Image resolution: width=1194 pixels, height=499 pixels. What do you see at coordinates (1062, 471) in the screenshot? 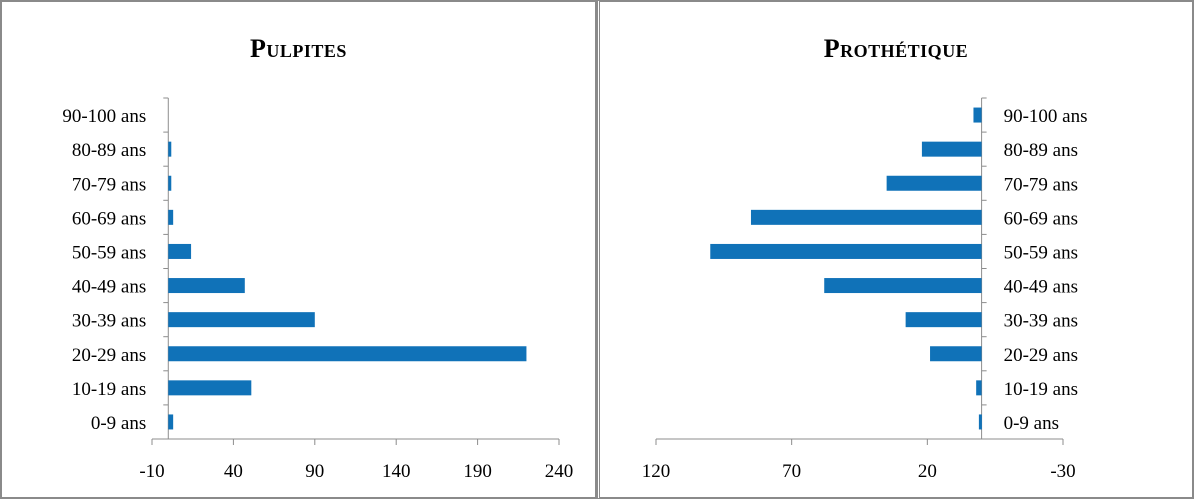
I see `value-tick-label: -30` at bounding box center [1062, 471].